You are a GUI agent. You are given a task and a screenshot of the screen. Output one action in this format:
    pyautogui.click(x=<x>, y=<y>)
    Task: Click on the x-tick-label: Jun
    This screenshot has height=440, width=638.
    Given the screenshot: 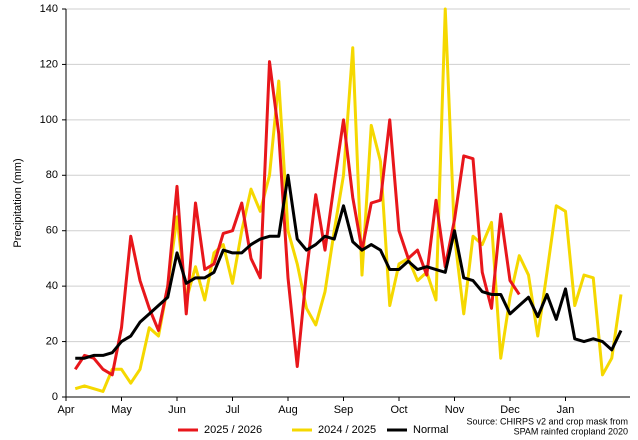 What is the action you would take?
    pyautogui.click(x=177, y=410)
    